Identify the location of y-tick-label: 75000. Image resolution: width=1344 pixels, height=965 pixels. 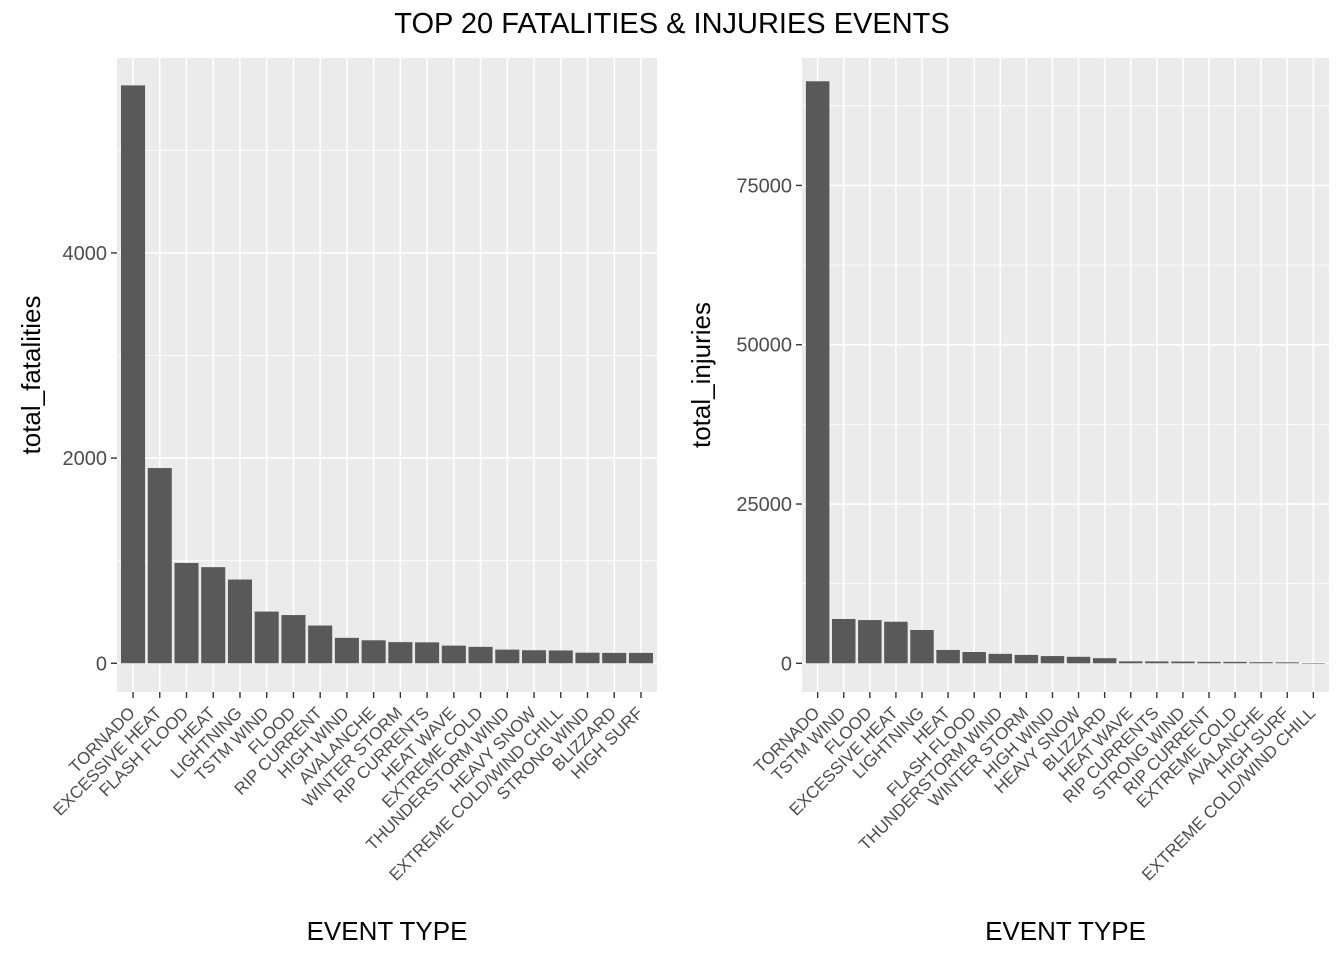
(764, 186).